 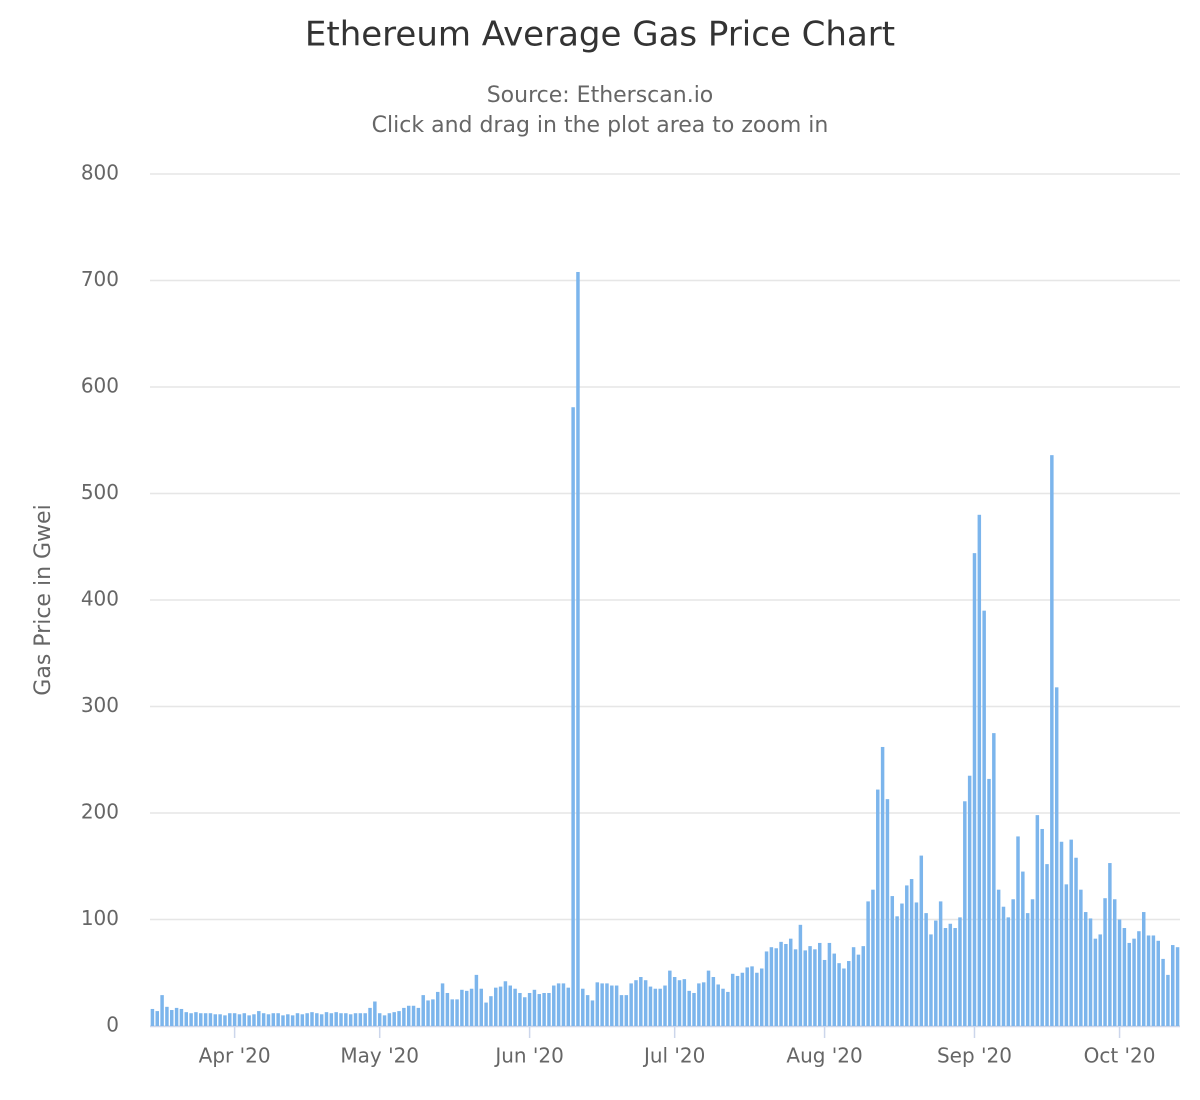 What do you see at coordinates (1120, 1056) in the screenshot?
I see `x-tick-label: Oct '20` at bounding box center [1120, 1056].